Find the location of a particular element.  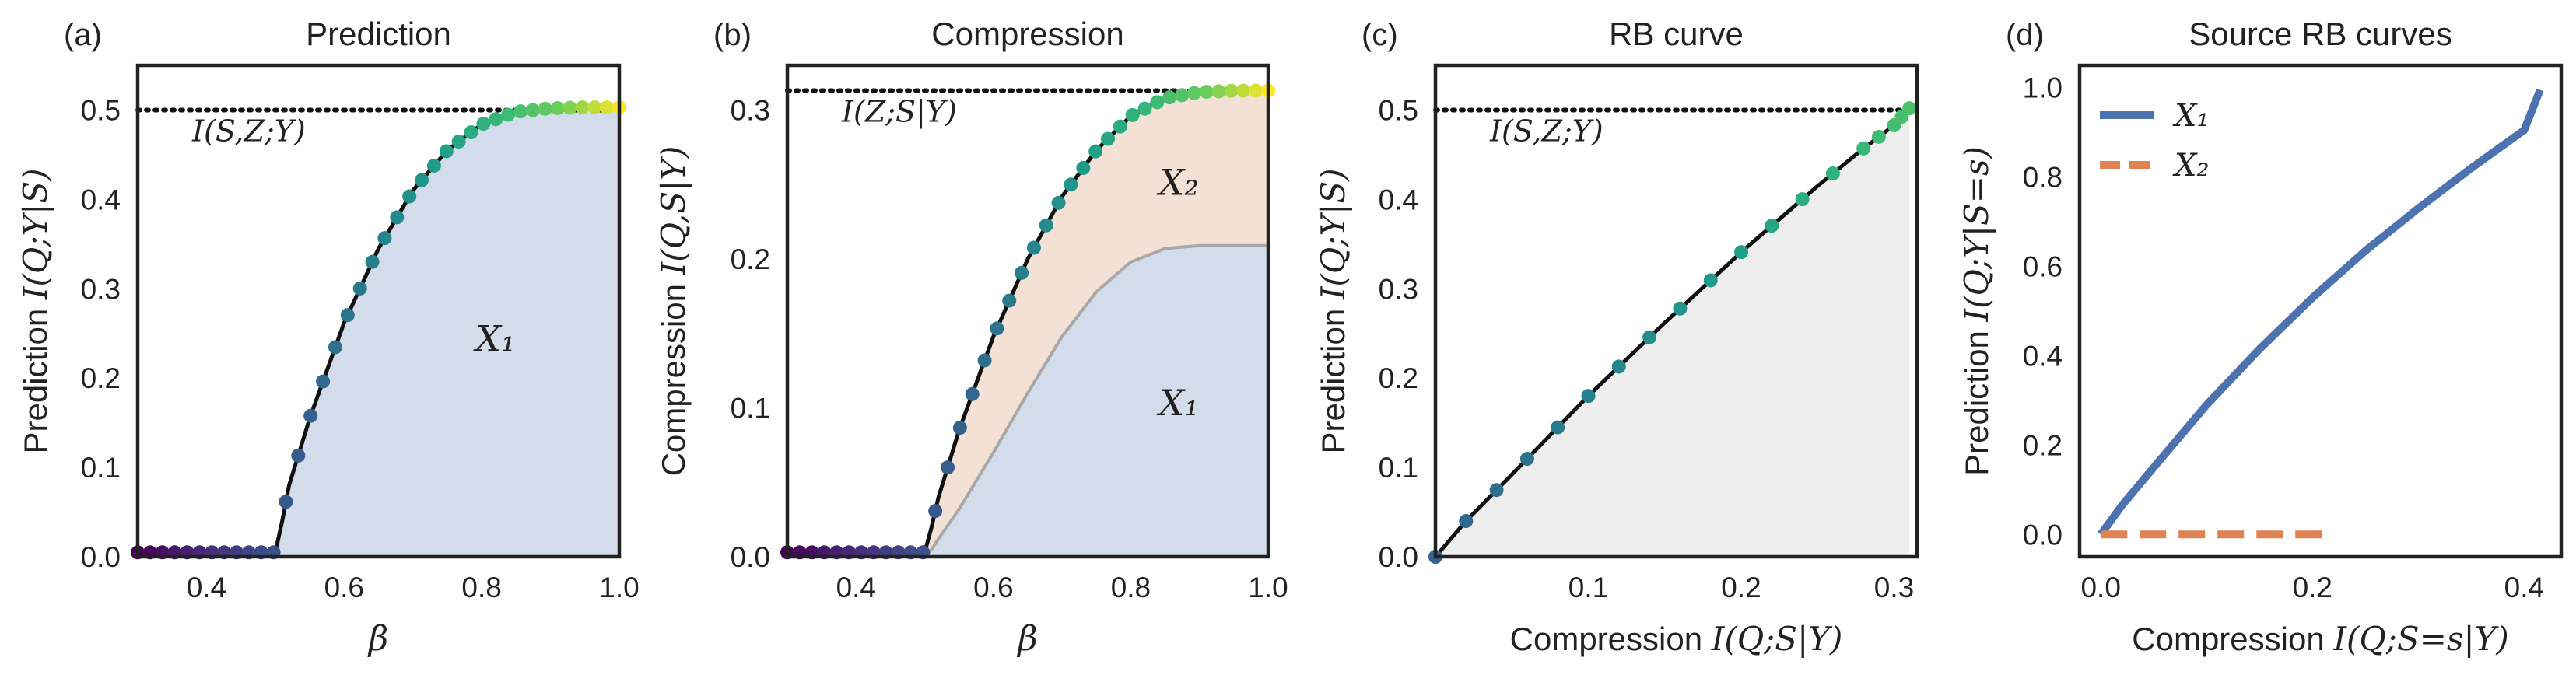

x-axis-label-math: I(Q;S=s|Y) is located at coordinates (2420, 639).